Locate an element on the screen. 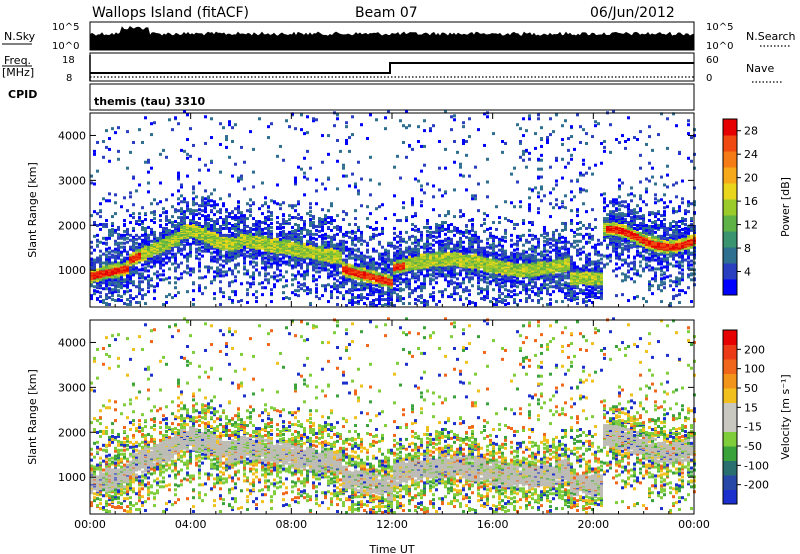  nave-tick-high: 60 is located at coordinates (712, 60).